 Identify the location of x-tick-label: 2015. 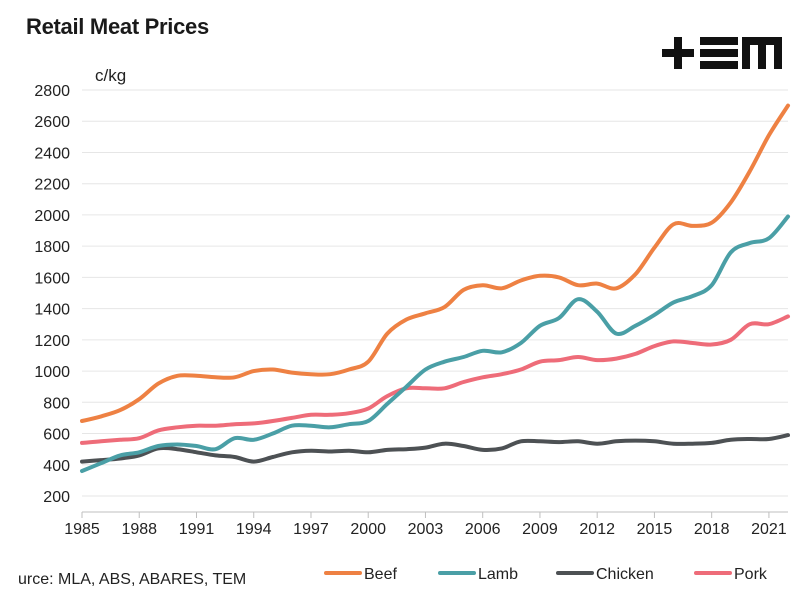
(655, 529).